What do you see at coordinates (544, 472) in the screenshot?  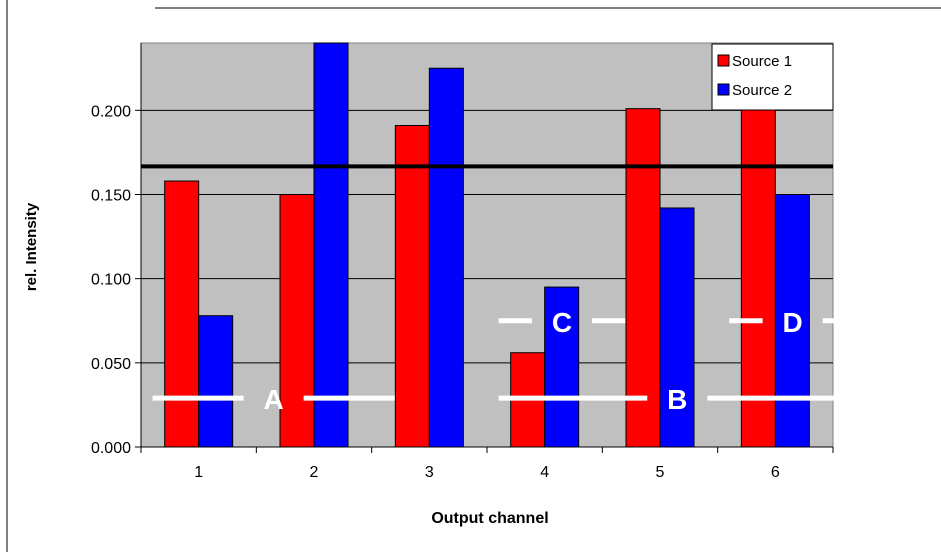 I see `x-tick-label: 4` at bounding box center [544, 472].